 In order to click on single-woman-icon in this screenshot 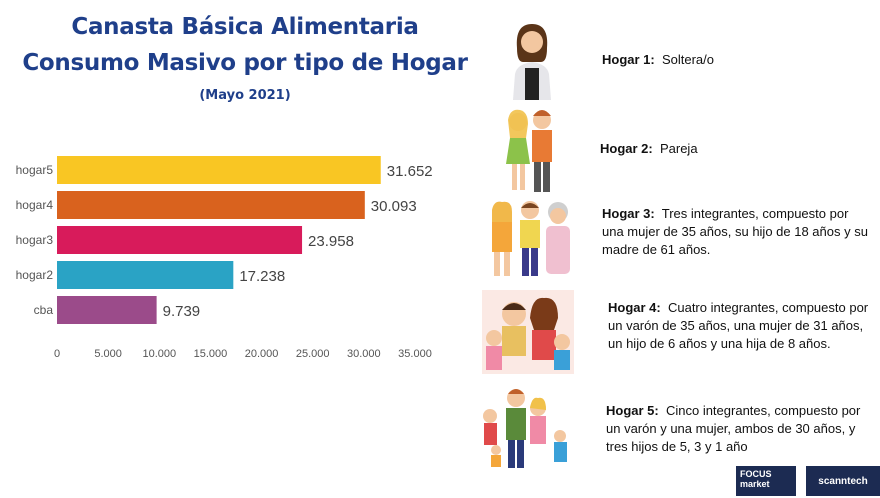, I will do `click(532, 62)`.